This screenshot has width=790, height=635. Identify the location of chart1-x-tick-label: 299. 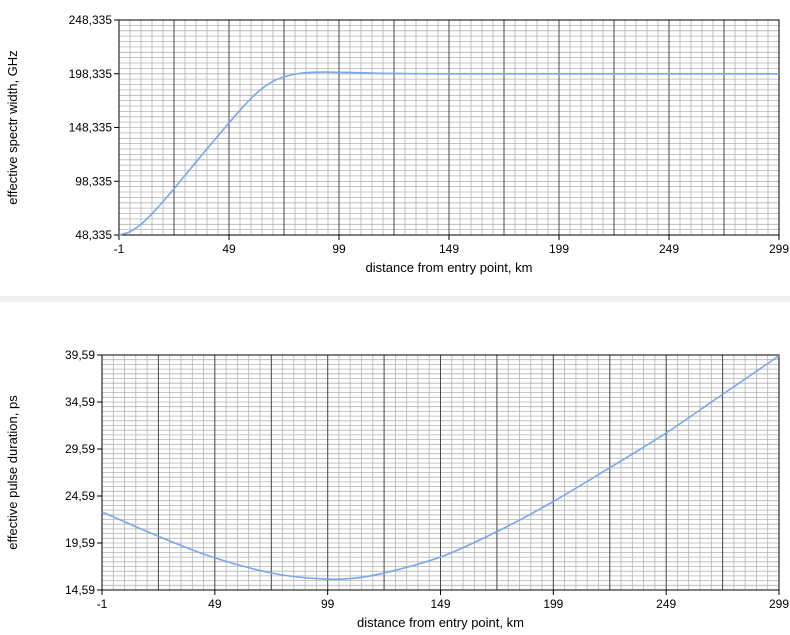
(779, 249).